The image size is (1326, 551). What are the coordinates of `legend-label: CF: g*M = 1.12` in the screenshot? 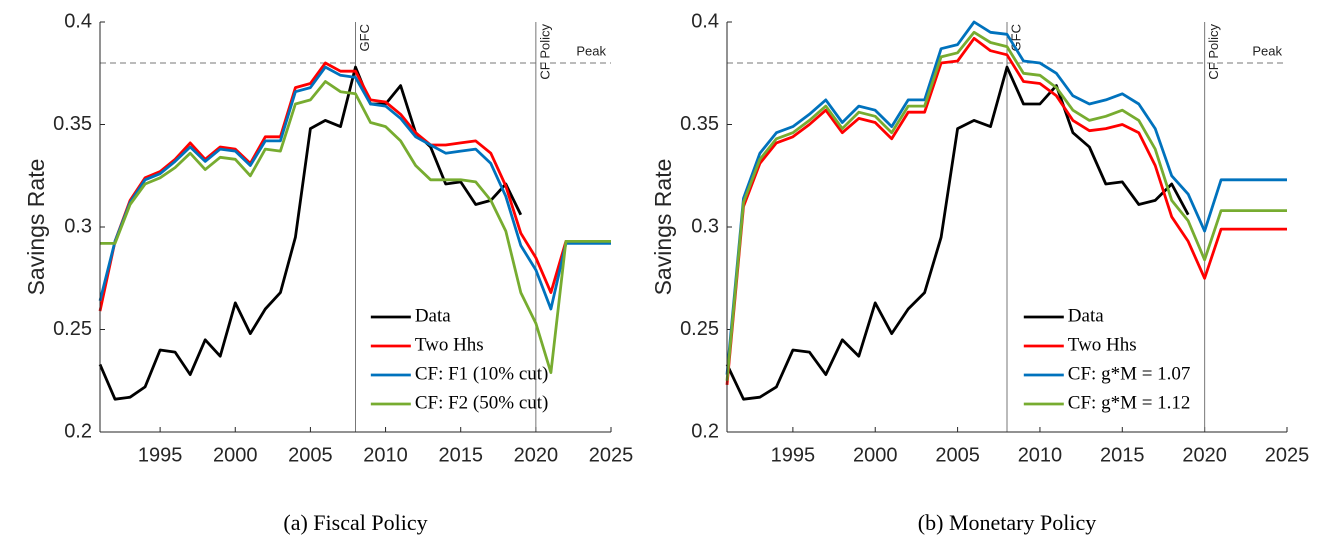 It's located at (1129, 402).